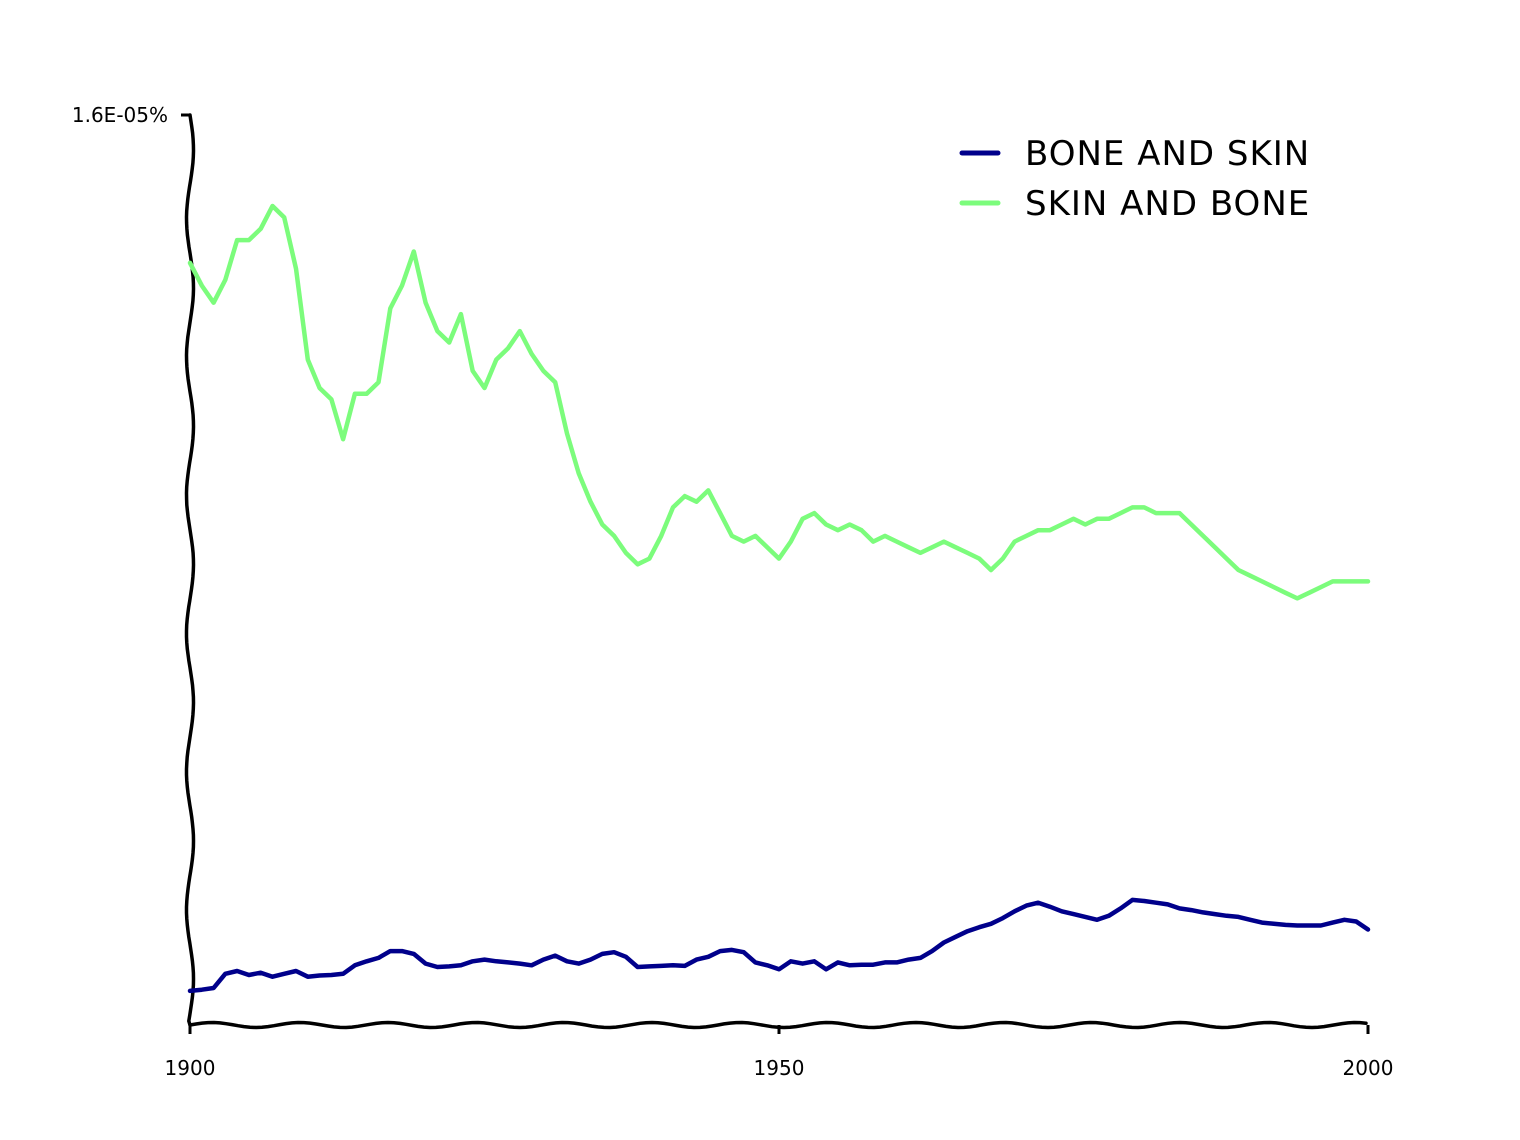  I want to click on y-axis-line, so click(190, 570).